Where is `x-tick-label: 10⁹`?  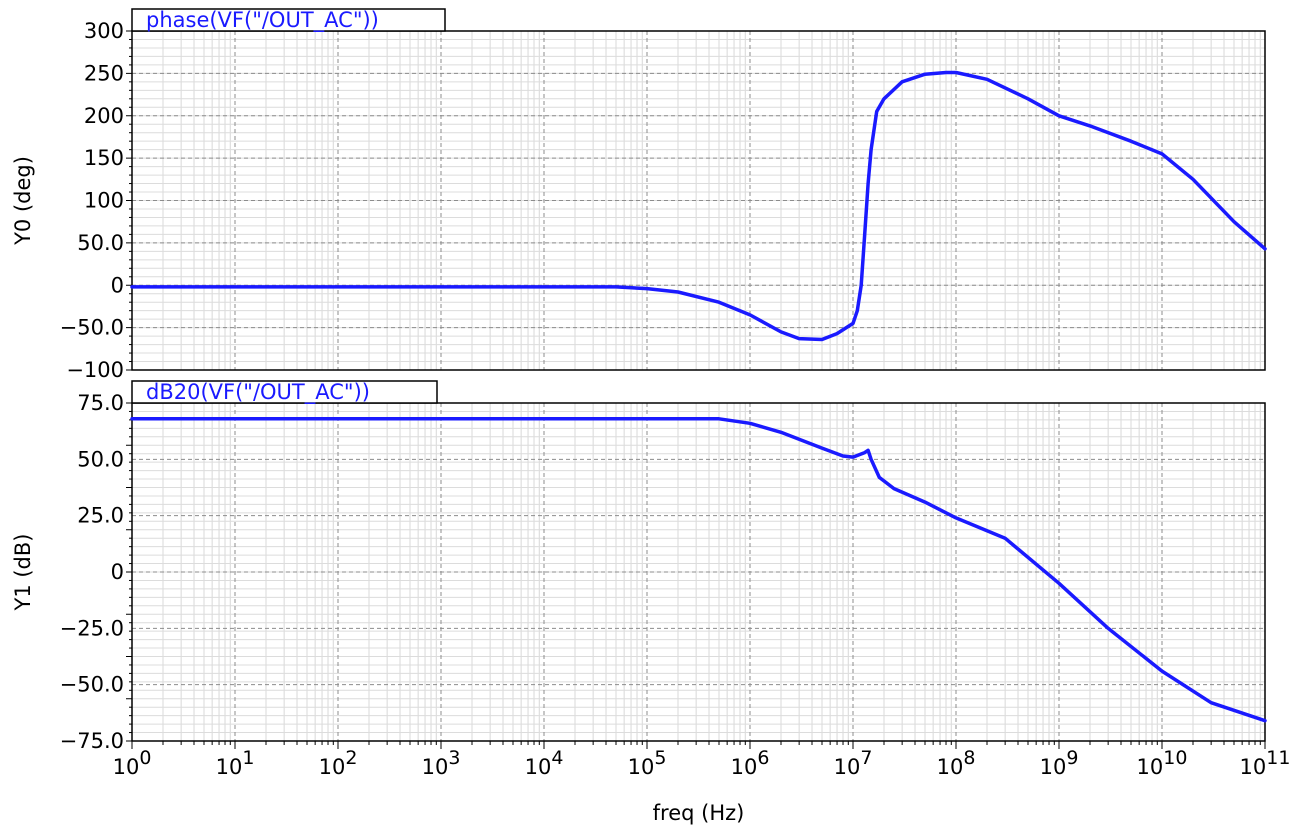
x-tick-label: 10⁹ is located at coordinates (1059, 763).